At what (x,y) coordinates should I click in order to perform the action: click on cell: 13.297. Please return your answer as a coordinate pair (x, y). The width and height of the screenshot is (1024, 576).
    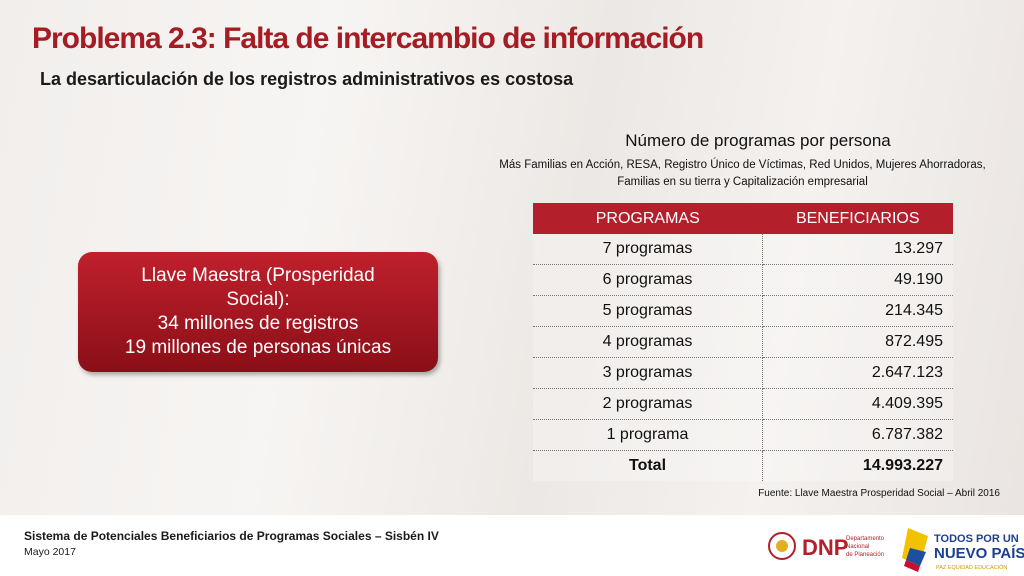
    Looking at the image, I should click on (857, 249).